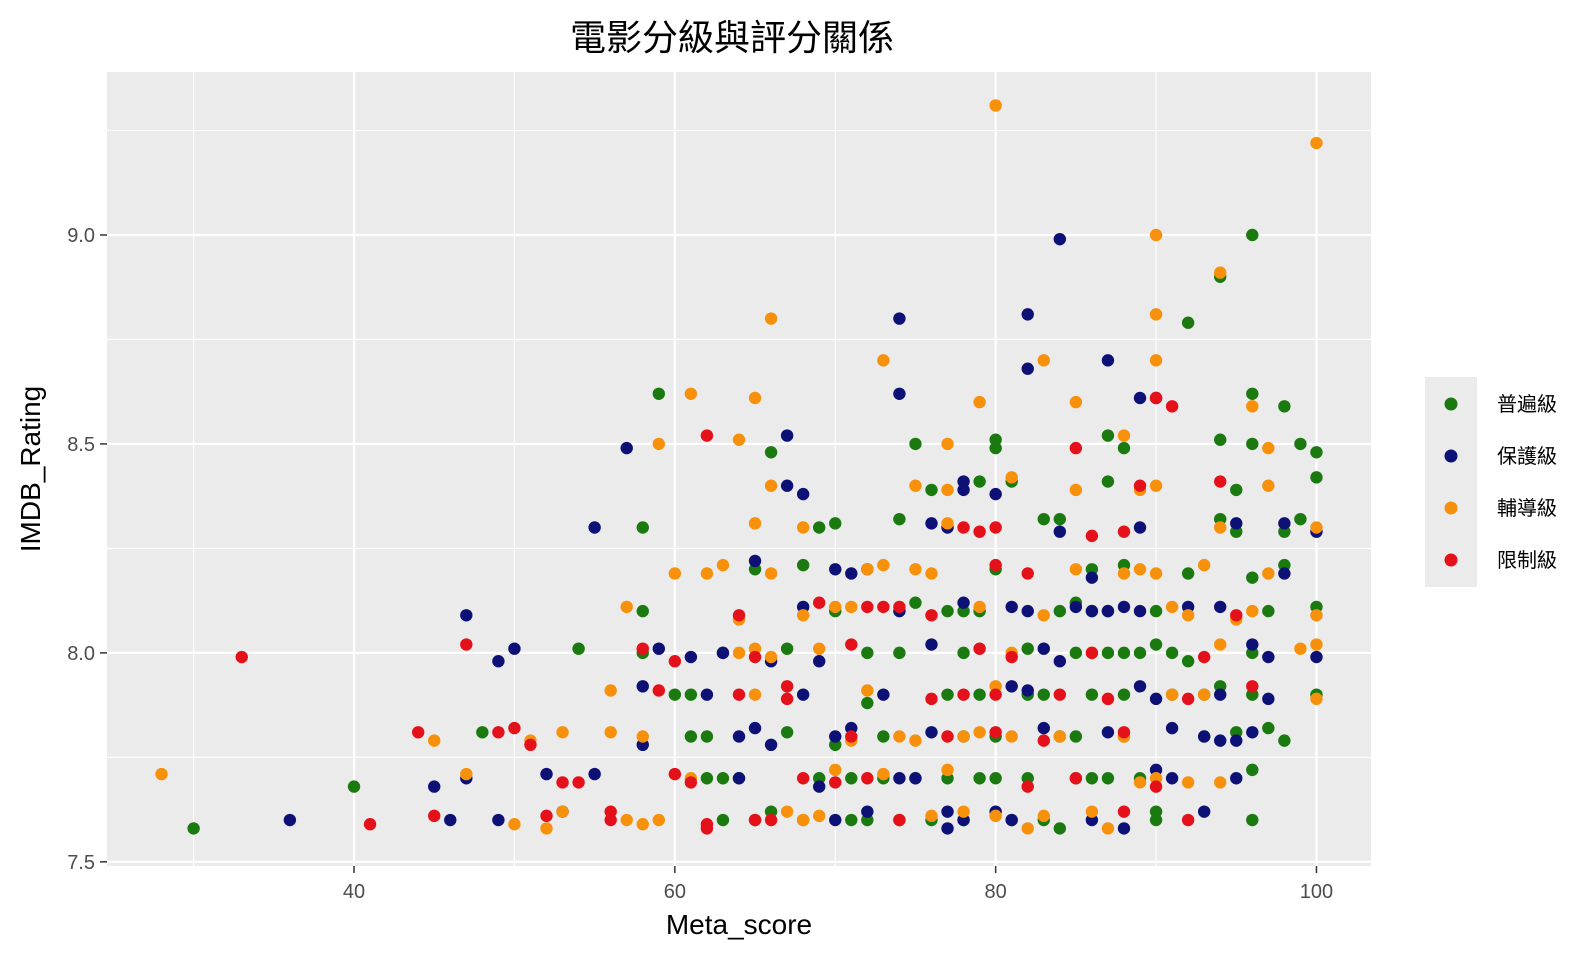  Describe the element at coordinates (1451, 482) in the screenshot. I see `legend-key-background` at that location.